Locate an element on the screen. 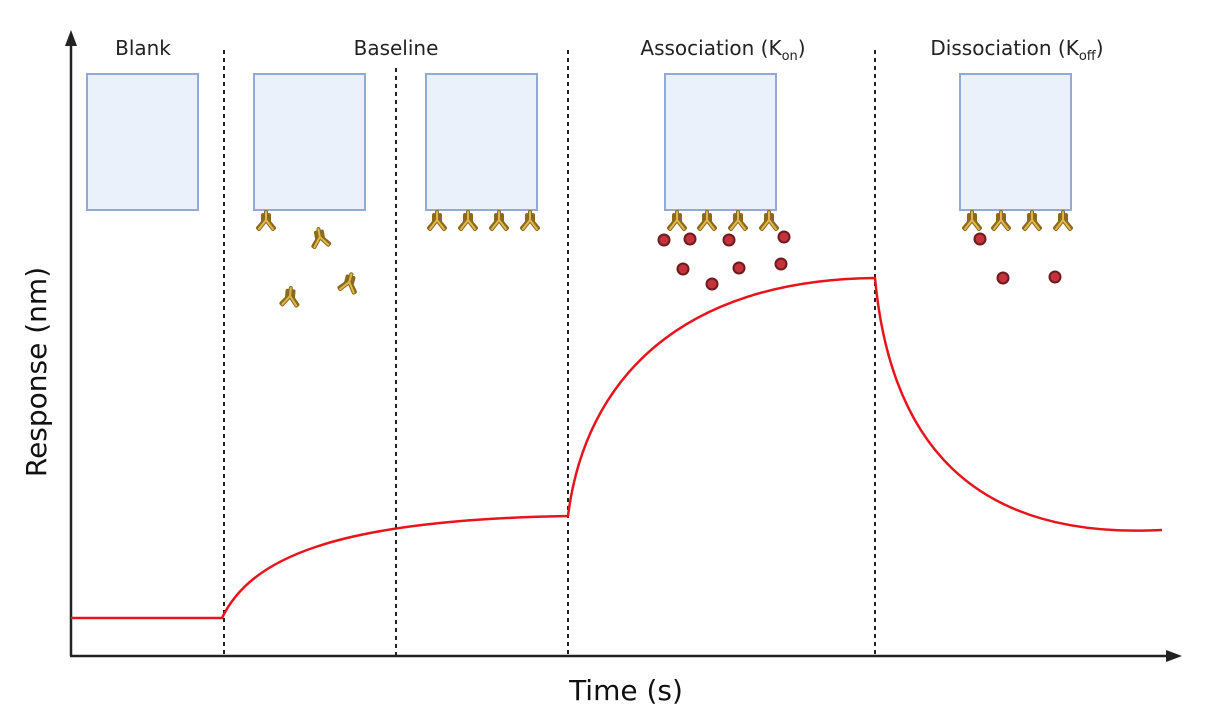 This screenshot has width=1216, height=718. phase-label: Association (Kon) is located at coordinates (722, 50).